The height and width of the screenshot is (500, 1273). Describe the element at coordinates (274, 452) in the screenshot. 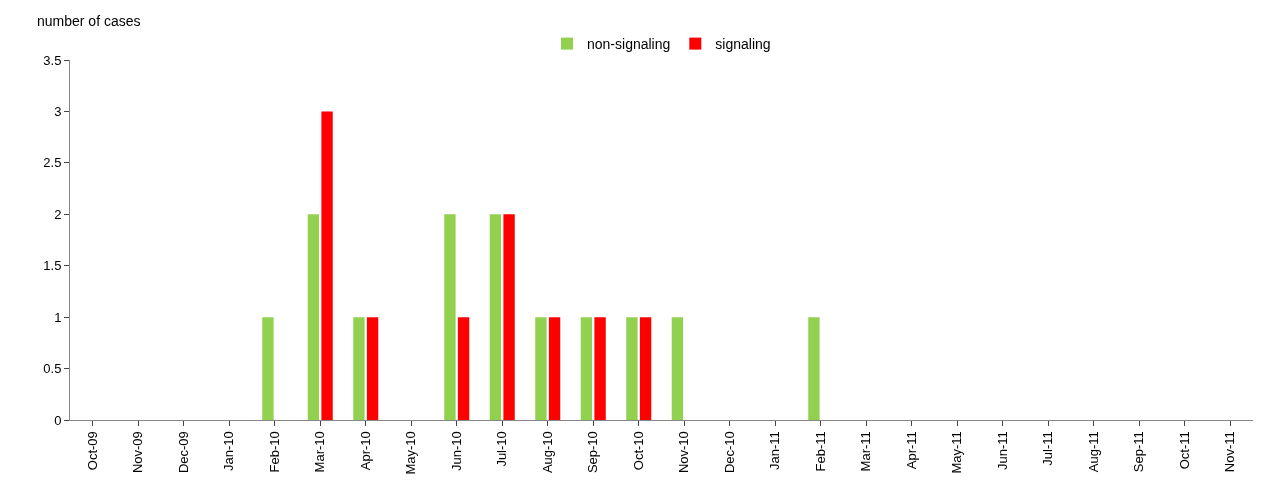

I see `x-tick-label: Feb-10` at that location.